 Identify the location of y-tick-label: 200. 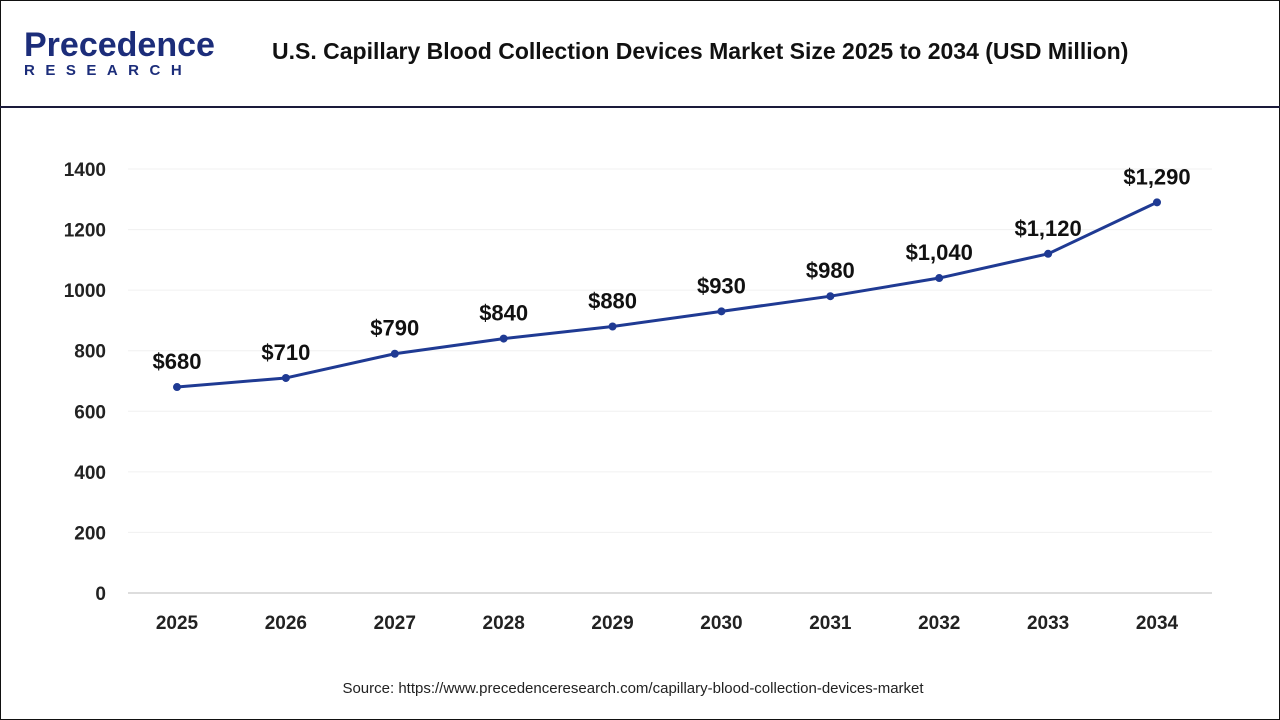
(90, 533).